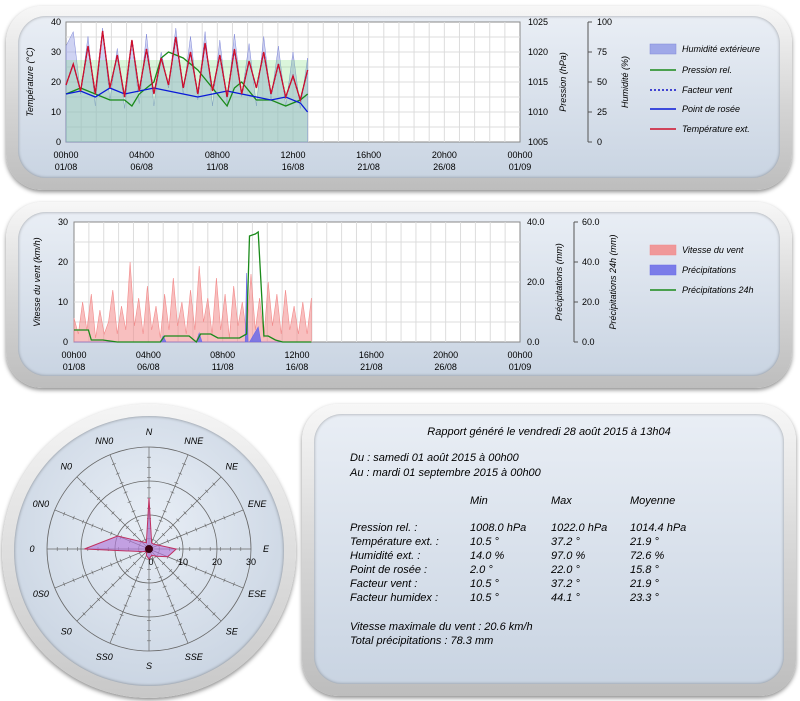 This screenshot has height=701, width=800. What do you see at coordinates (187, 100) in the screenshot?
I see `series-pointderose-line` at bounding box center [187, 100].